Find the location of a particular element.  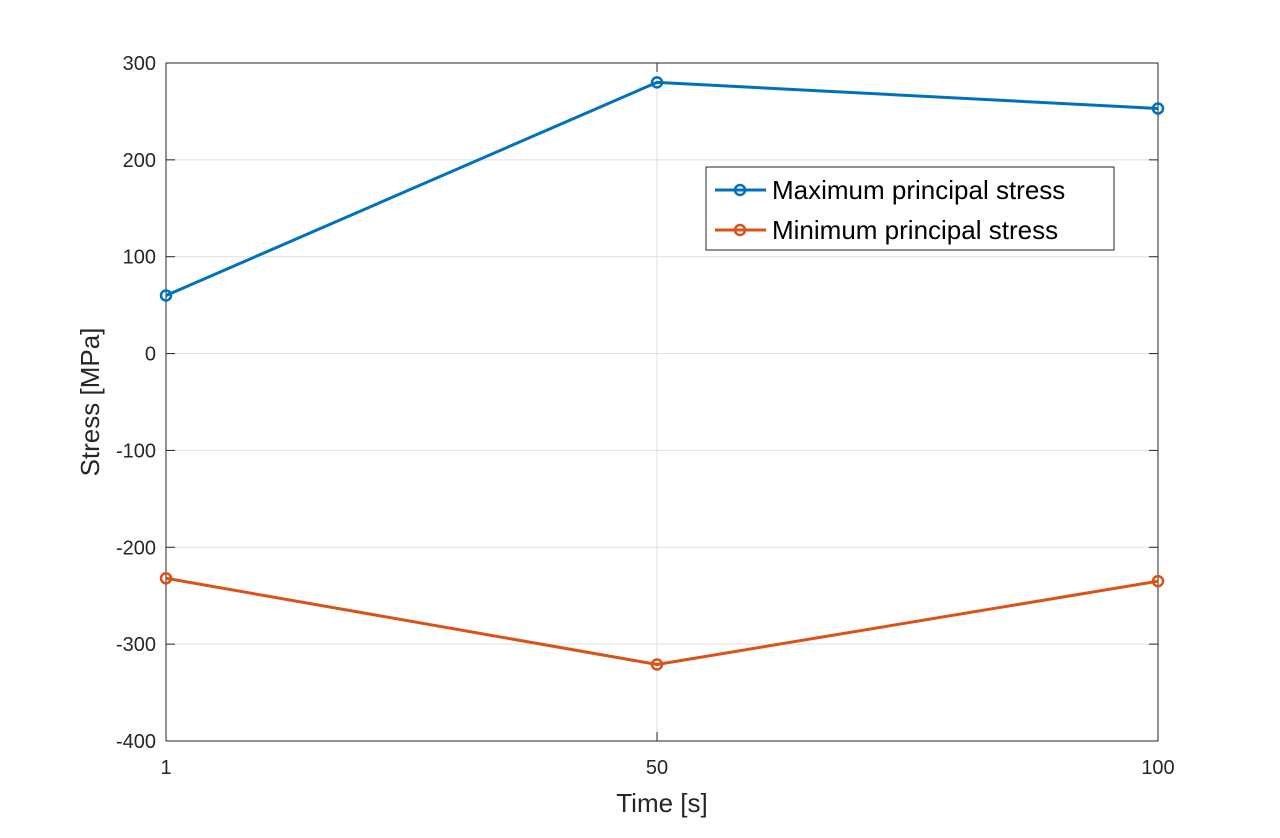

y-tick-label: 100 is located at coordinates (139, 258).